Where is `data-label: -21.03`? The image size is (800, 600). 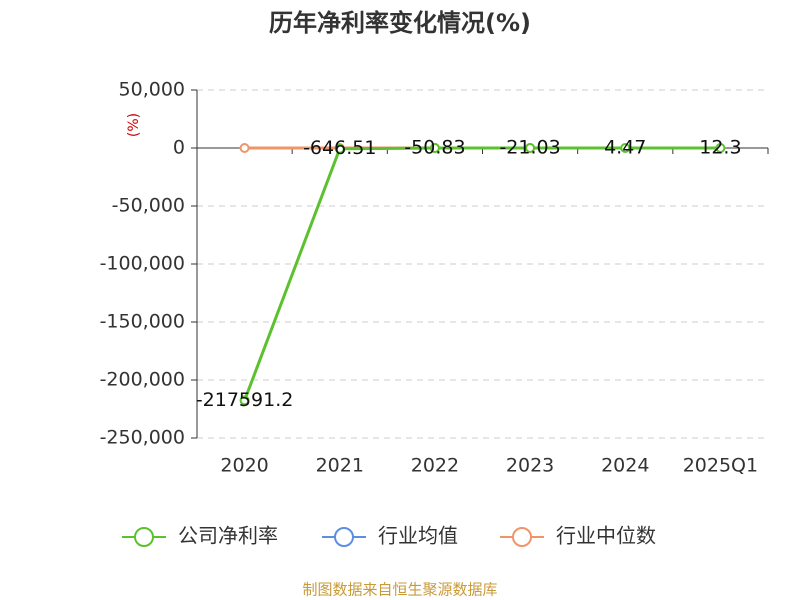 data-label: -21.03 is located at coordinates (529, 148).